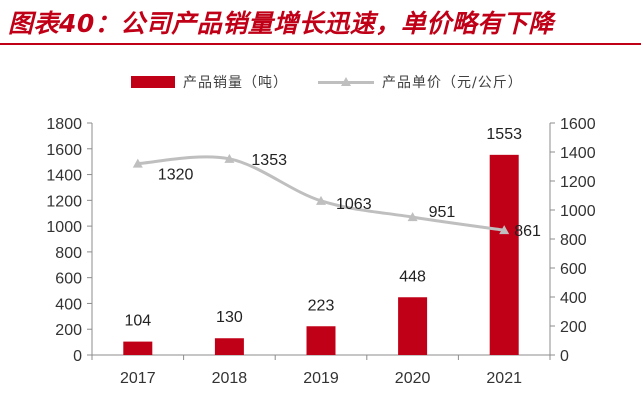  Describe the element at coordinates (354, 204) in the screenshot. I see `price-data-label: 1063` at that location.